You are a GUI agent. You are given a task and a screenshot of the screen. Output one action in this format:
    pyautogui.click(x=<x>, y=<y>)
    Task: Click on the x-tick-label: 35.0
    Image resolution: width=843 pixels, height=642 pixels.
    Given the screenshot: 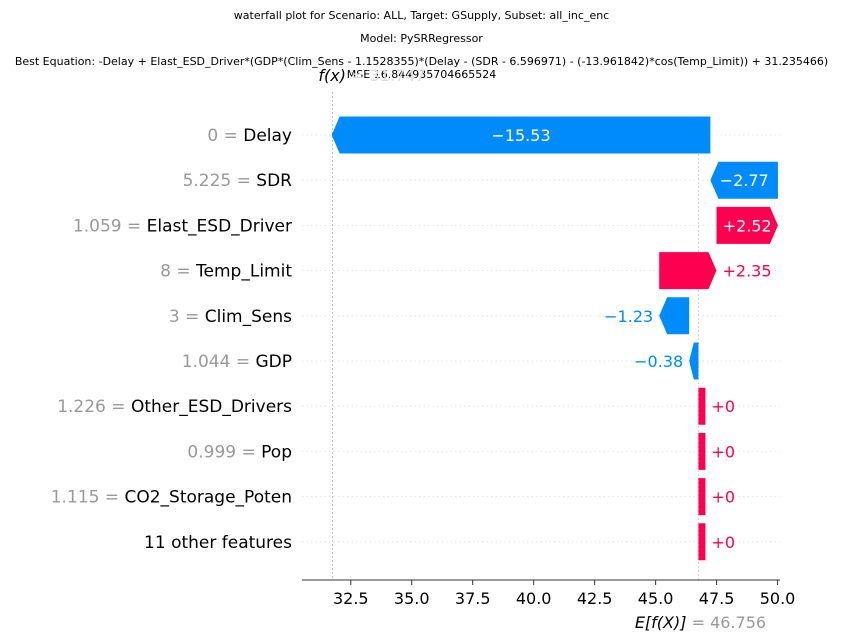 What is the action you would take?
    pyautogui.click(x=412, y=598)
    